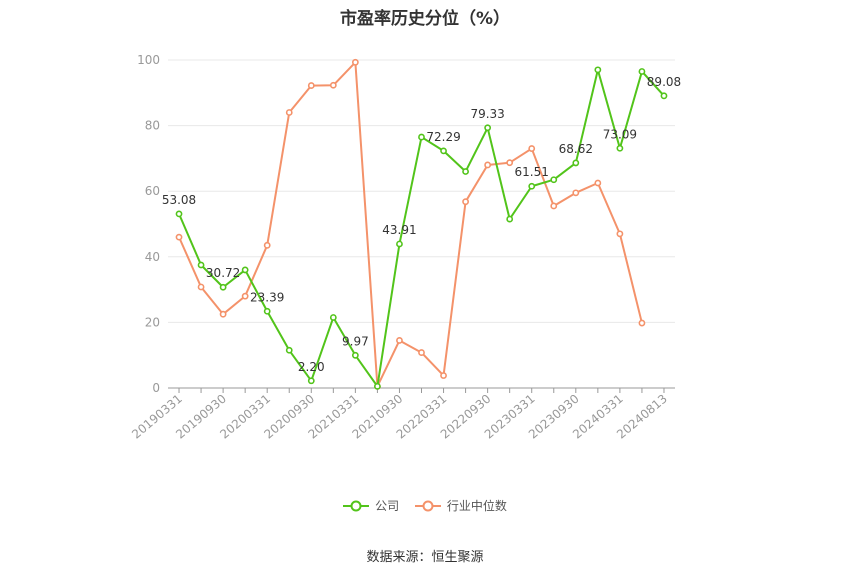 The height and width of the screenshot is (575, 850). I want to click on chart-title: 市盈率历史分位（%）, so click(425, 19).